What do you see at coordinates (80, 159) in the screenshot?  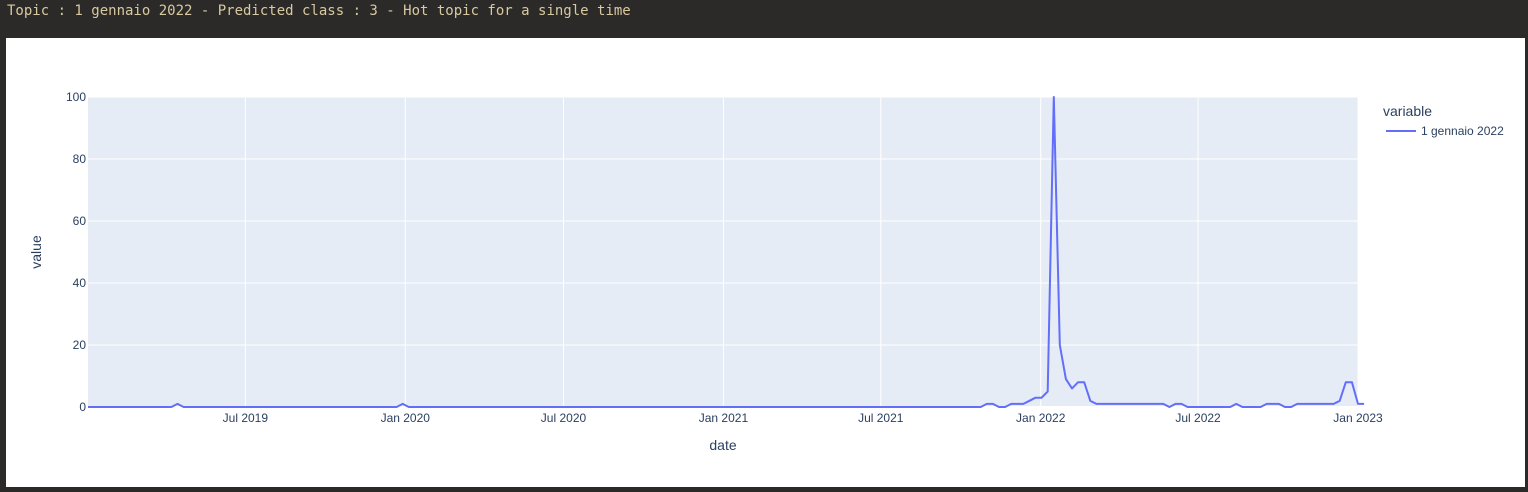 I see `y-tick-label: 80` at bounding box center [80, 159].